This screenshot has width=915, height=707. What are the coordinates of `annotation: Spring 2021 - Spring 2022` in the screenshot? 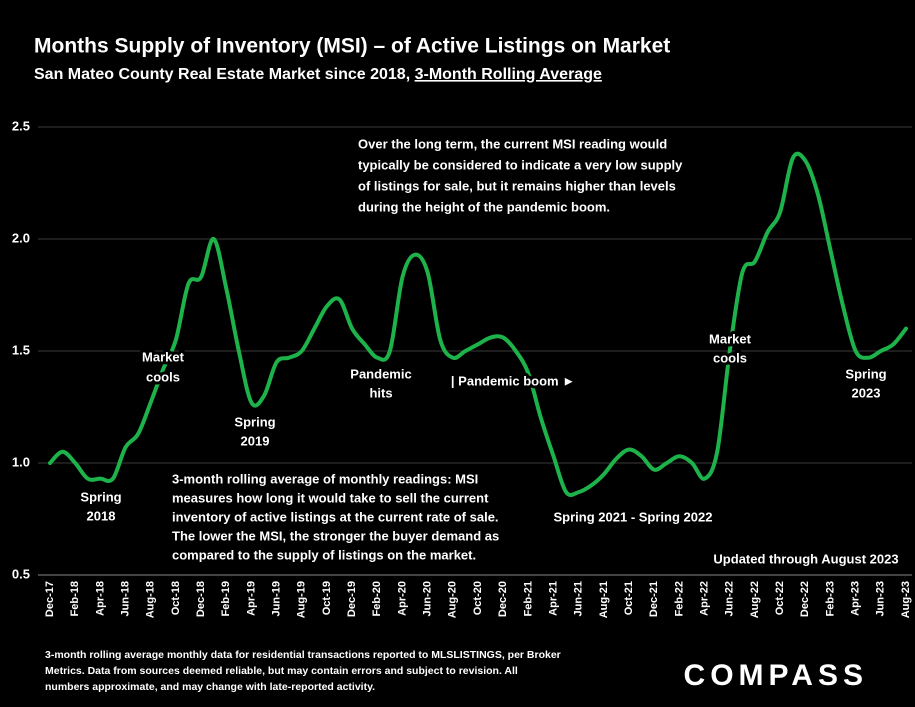 It's located at (633, 516).